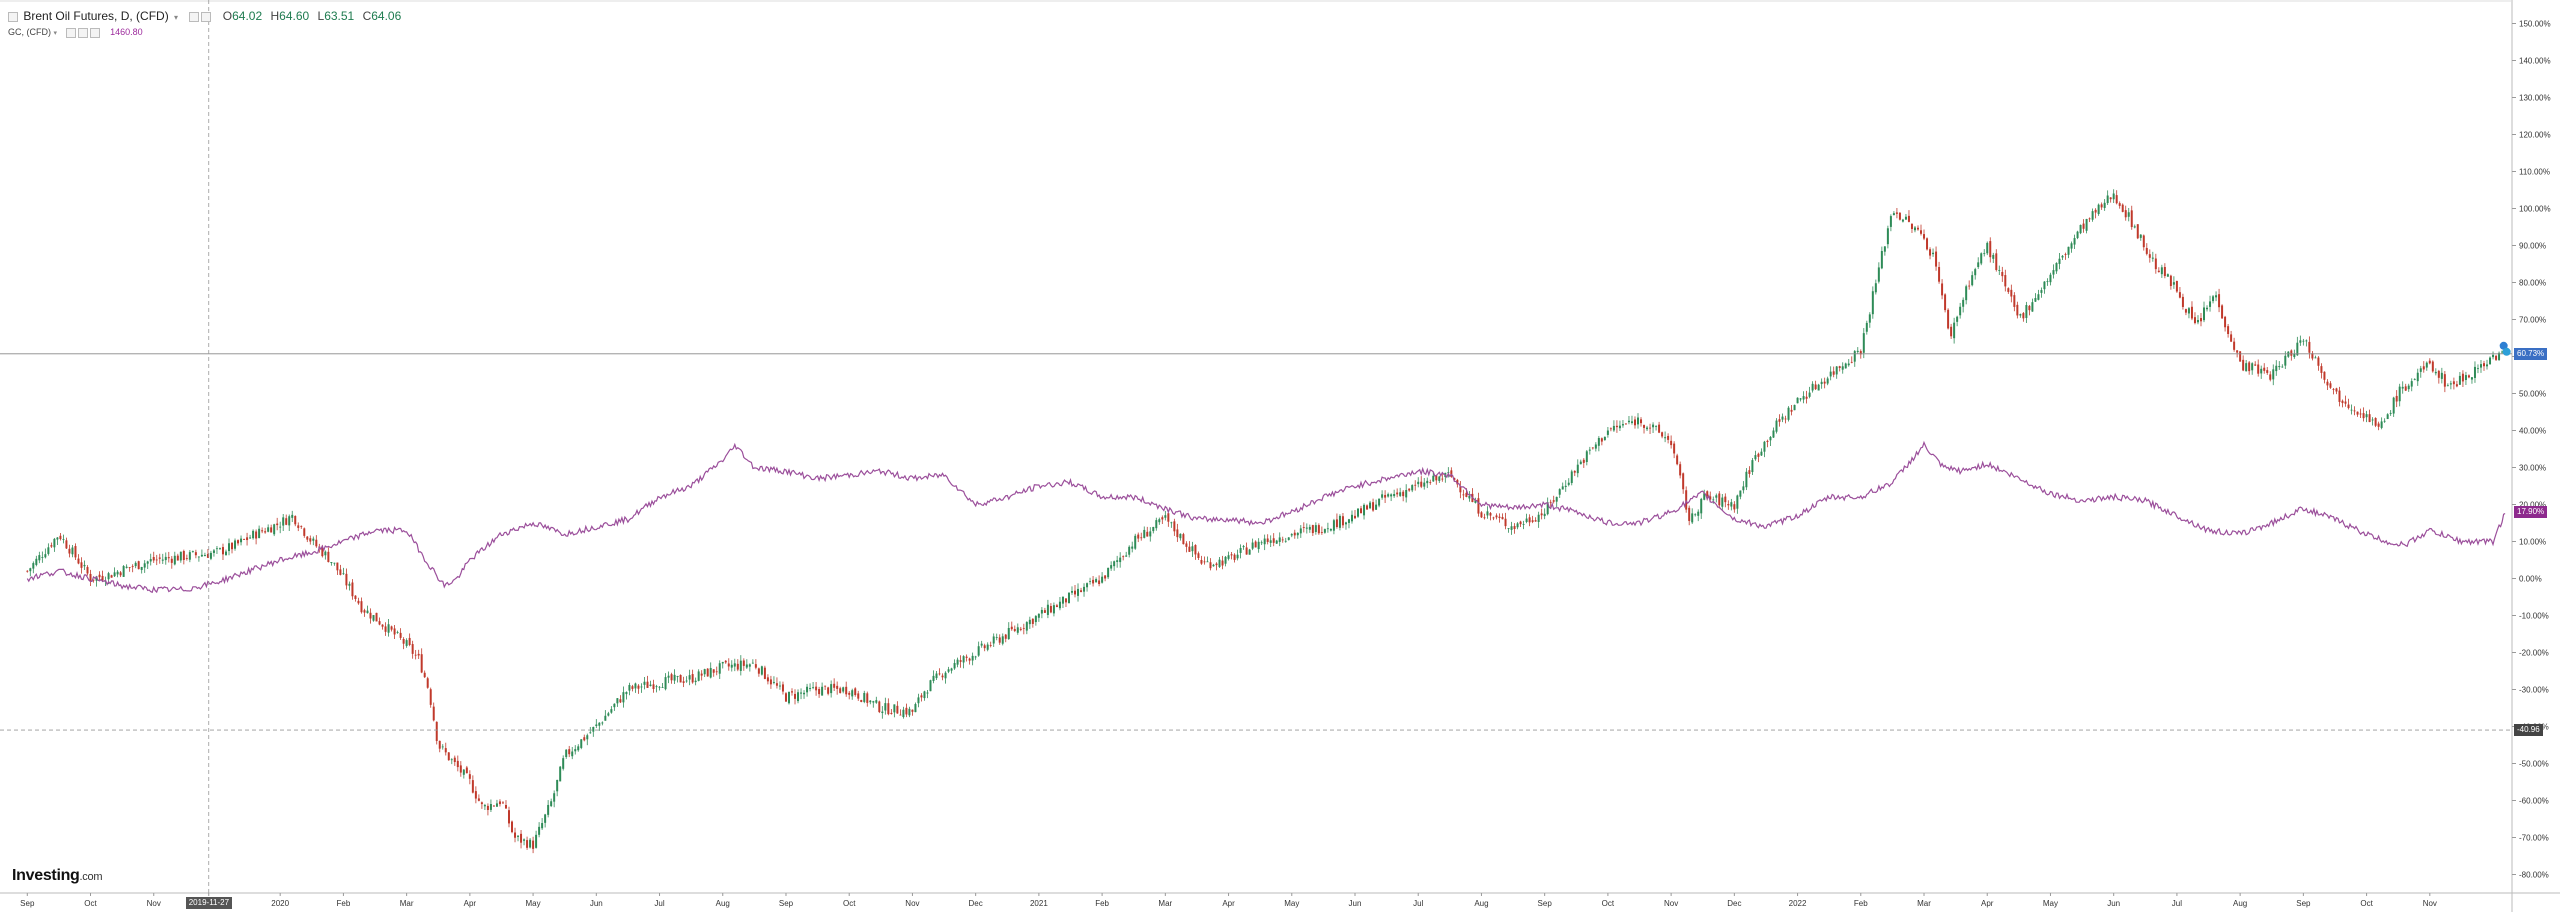 This screenshot has height=912, width=2560. Describe the element at coordinates (29, 32) in the screenshot. I see `compare-symbol: GC, (CFD)` at that location.